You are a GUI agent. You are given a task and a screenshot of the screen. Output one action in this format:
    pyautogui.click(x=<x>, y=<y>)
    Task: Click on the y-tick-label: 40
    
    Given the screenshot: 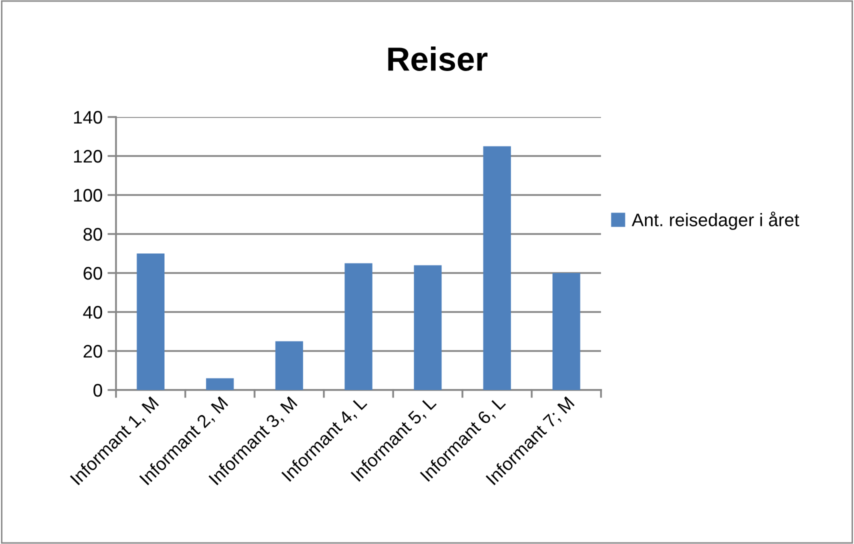 What is the action you would take?
    pyautogui.click(x=92, y=312)
    